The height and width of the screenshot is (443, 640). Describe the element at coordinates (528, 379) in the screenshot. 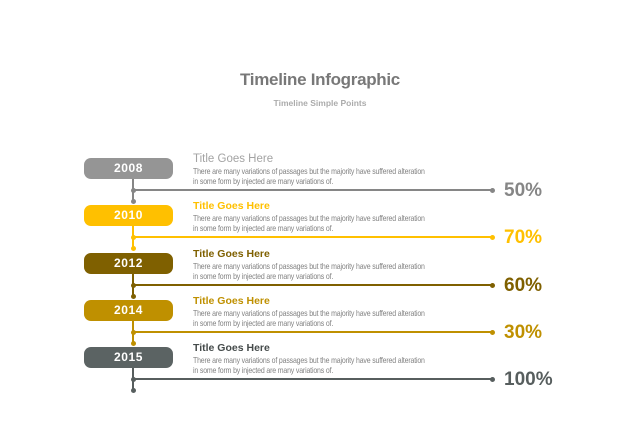

I see `percent-label: 100%` at that location.